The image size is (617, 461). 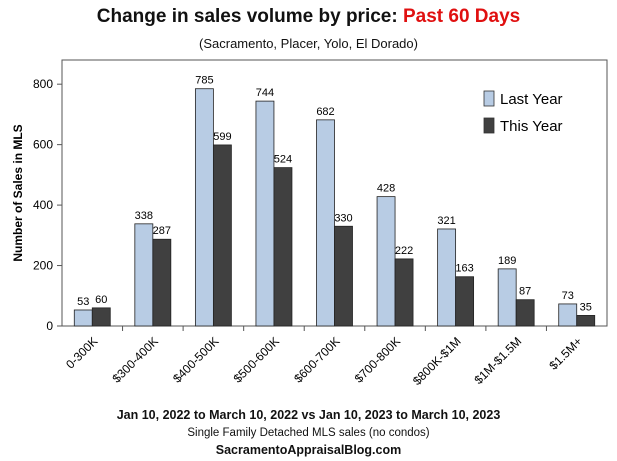 I want to click on y-axis-label: Number of Sales in MLS, so click(x=18, y=192).